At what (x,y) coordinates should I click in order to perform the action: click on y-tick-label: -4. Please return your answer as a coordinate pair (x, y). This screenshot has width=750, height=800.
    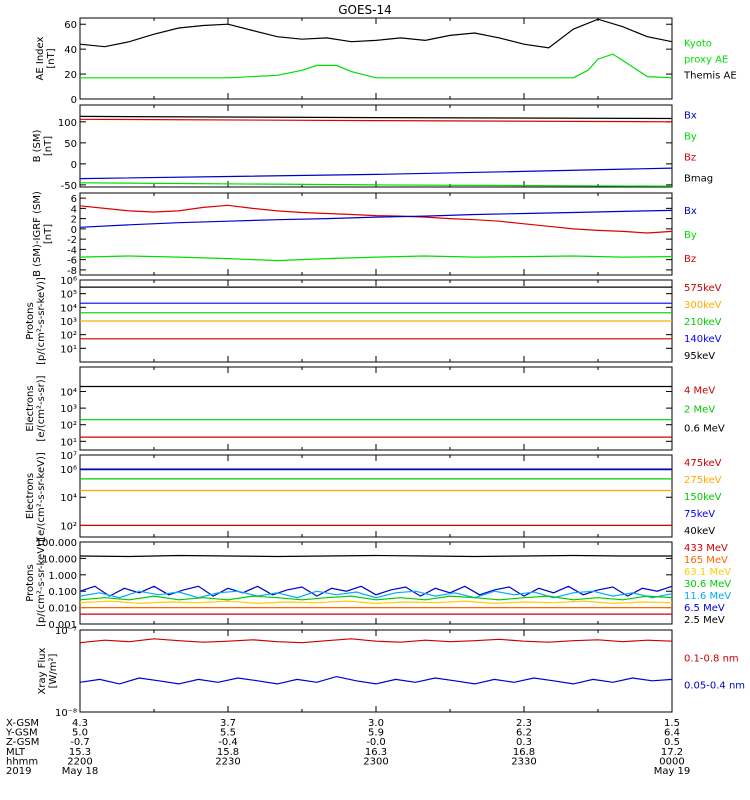
    Looking at the image, I should click on (72, 250).